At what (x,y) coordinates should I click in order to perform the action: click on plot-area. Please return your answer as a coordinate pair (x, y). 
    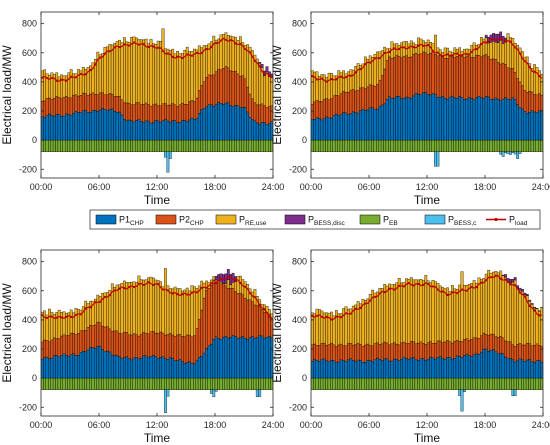
    Looking at the image, I should click on (157, 340).